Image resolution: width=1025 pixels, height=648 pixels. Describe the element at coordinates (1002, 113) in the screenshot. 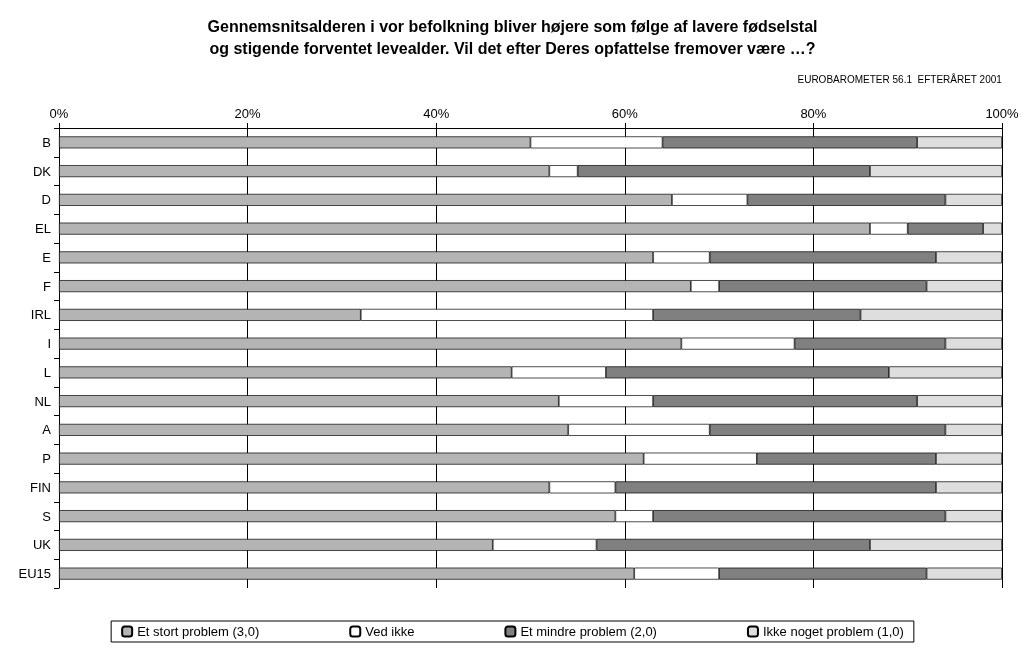

I see `x-tick-label: 100%` at that location.